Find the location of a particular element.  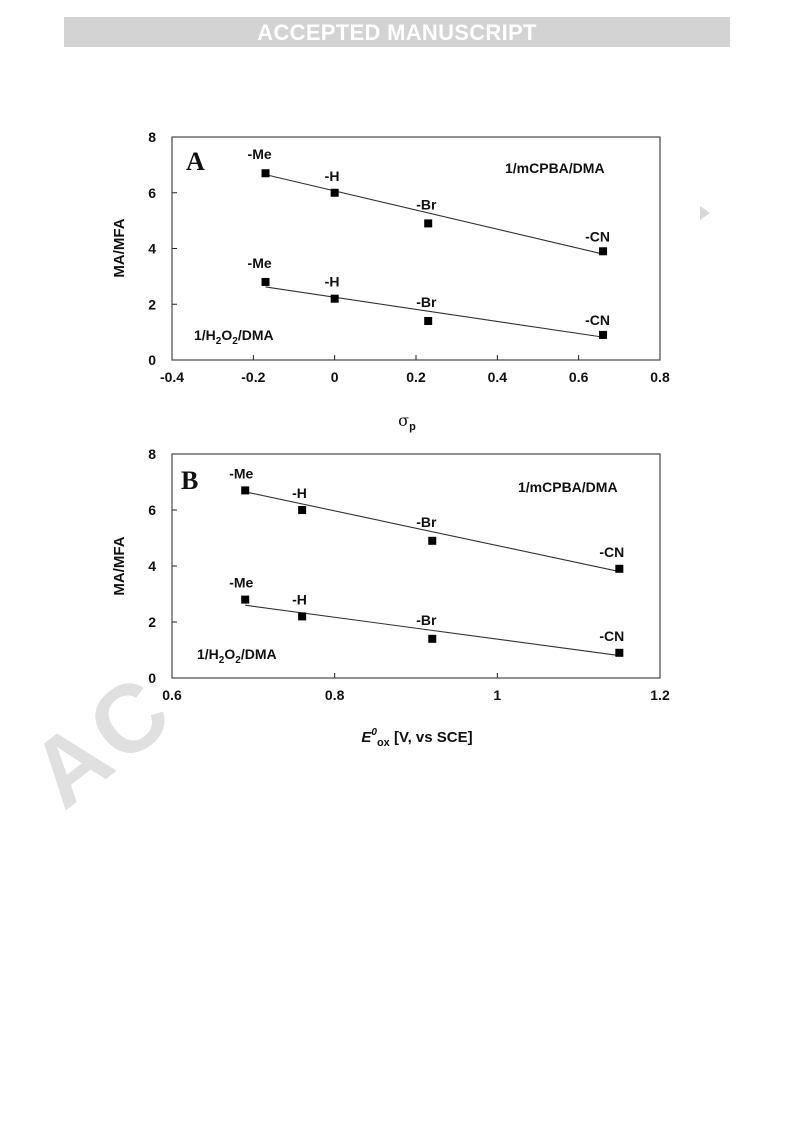

x-axis-label-a: σp is located at coordinates (407, 422).